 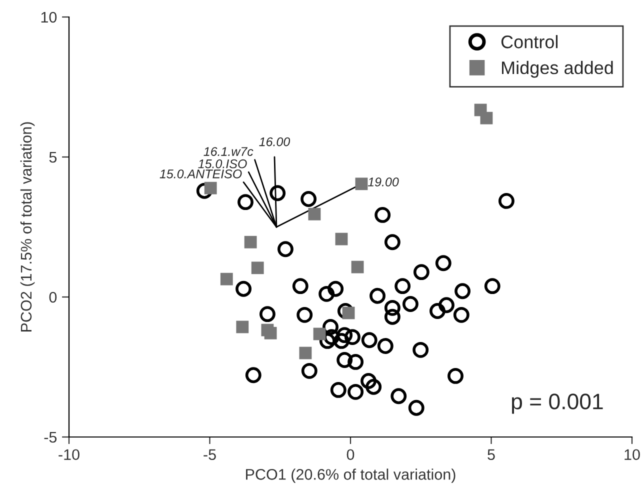 I want to click on annotation: 16.1.w7c, so click(x=229, y=151).